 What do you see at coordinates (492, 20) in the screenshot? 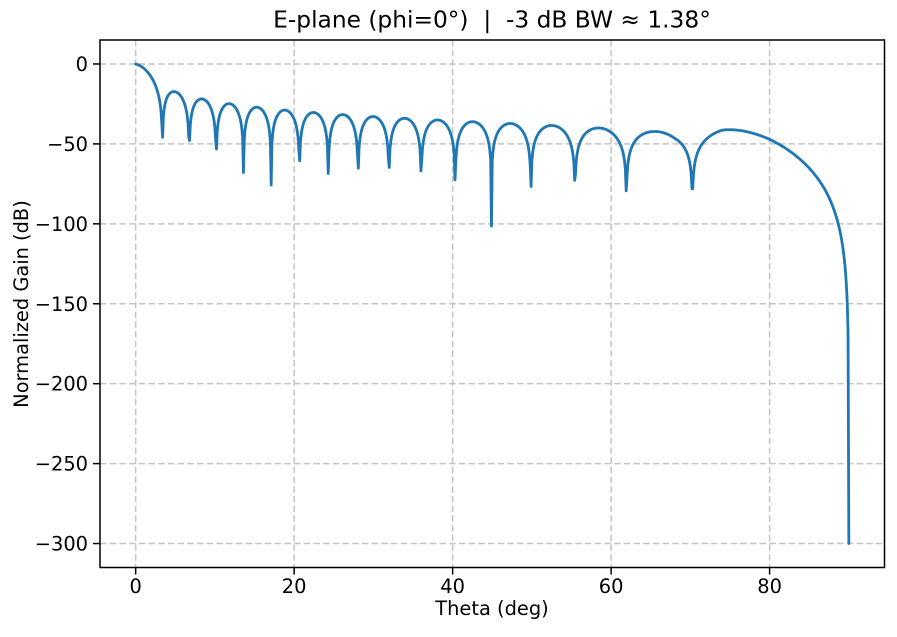
I see `chart-title: E-plane (phi=0°) | -3 dB BW ≈ 1.38°` at bounding box center [492, 20].